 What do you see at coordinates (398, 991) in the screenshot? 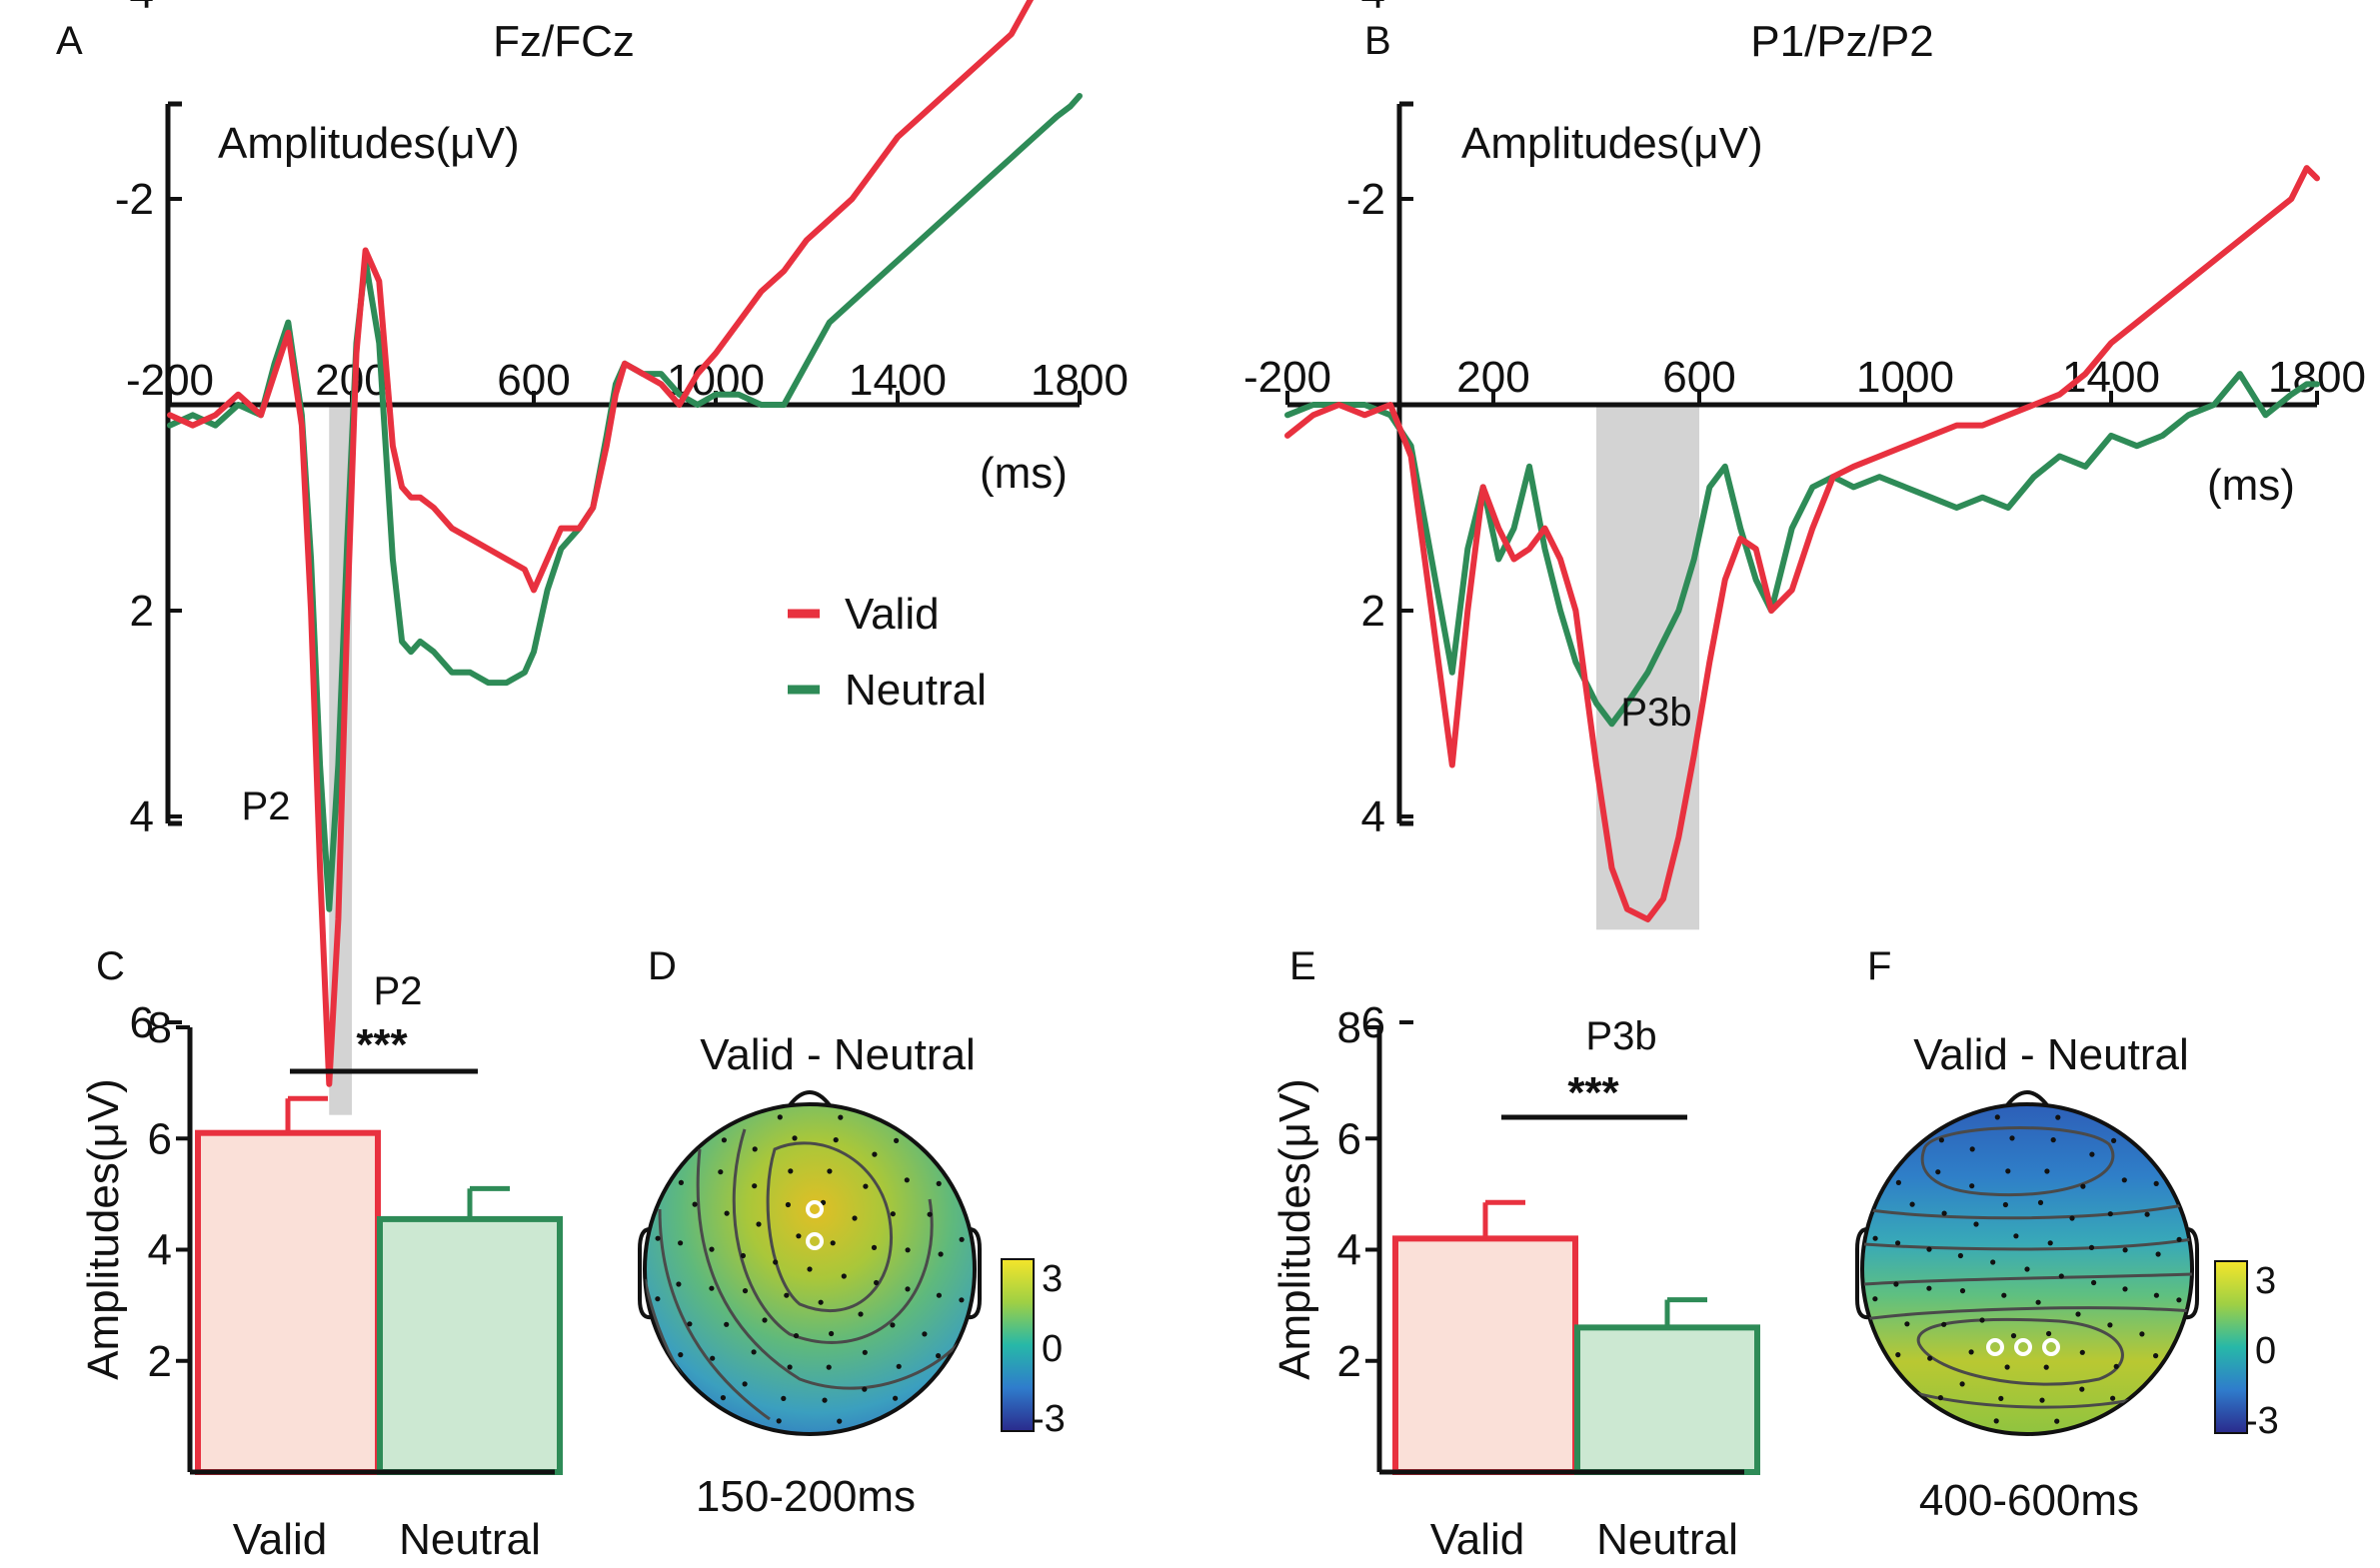
I see `panel-c-title: P2` at bounding box center [398, 991].